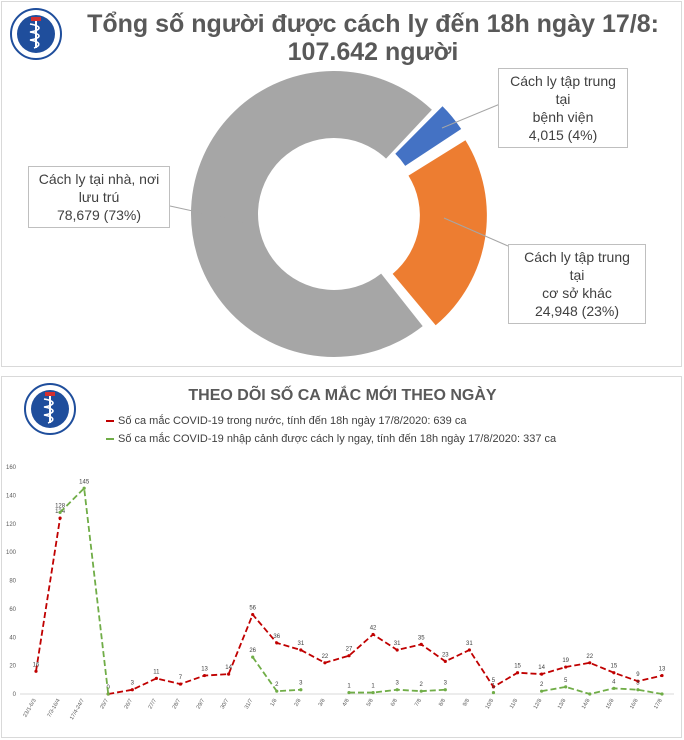 Image resolution: width=684 pixels, height=740 pixels. Describe the element at coordinates (153, 704) in the screenshot. I see `x-tick-label: 27/7` at that location.